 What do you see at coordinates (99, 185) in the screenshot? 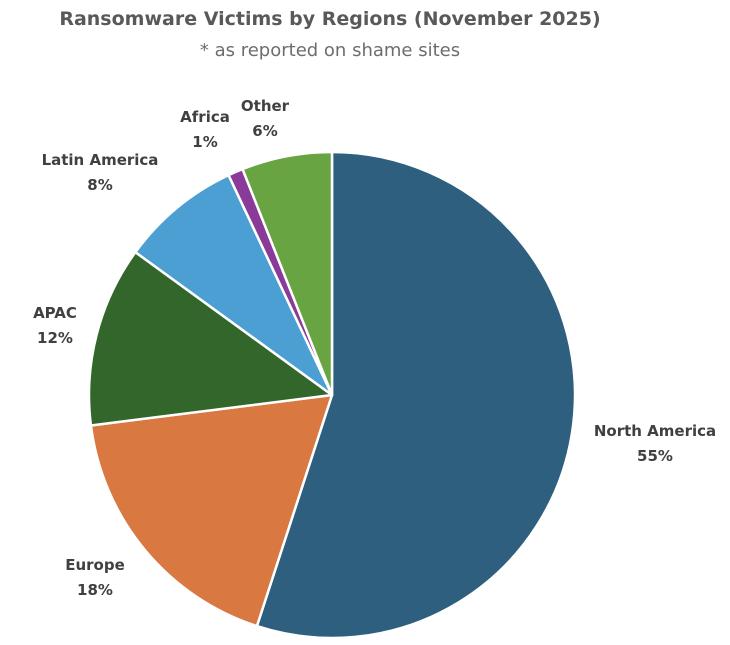
I see `data-label-value-latin-america: 8%` at bounding box center [99, 185].